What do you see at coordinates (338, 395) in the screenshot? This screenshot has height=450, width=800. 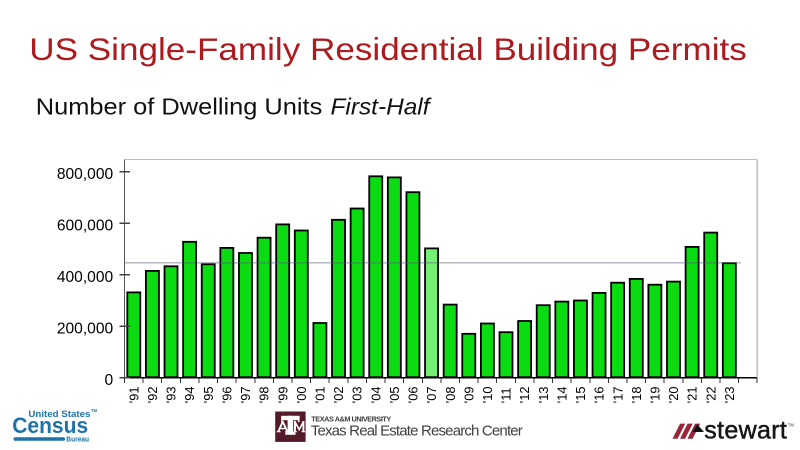 I see `svg-text: '02` at bounding box center [338, 395].